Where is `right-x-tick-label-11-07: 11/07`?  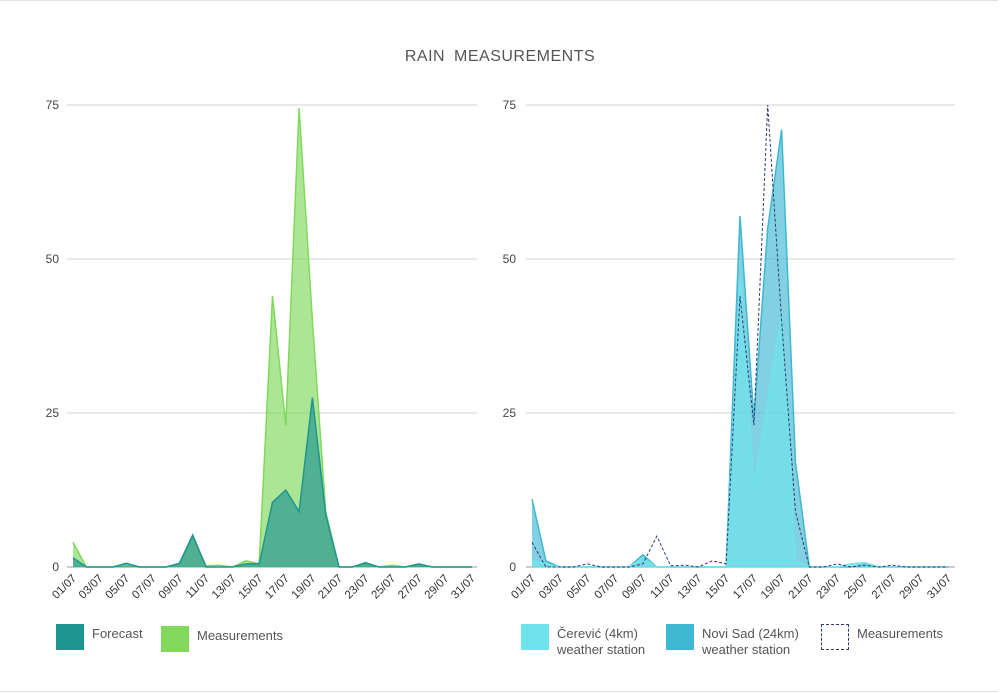 right-x-tick-label-11-07: 11/07 is located at coordinates (663, 587).